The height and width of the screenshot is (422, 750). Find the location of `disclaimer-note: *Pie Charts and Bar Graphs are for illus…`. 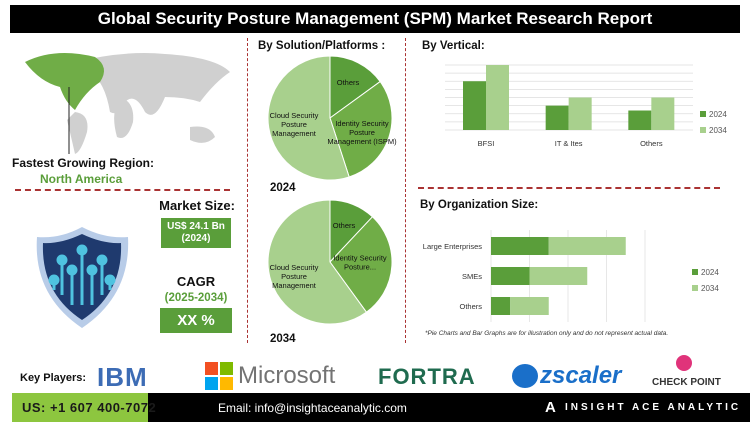

disclaimer-note: *Pie Charts and Bar Graphs are for illus… is located at coordinates (547, 333).